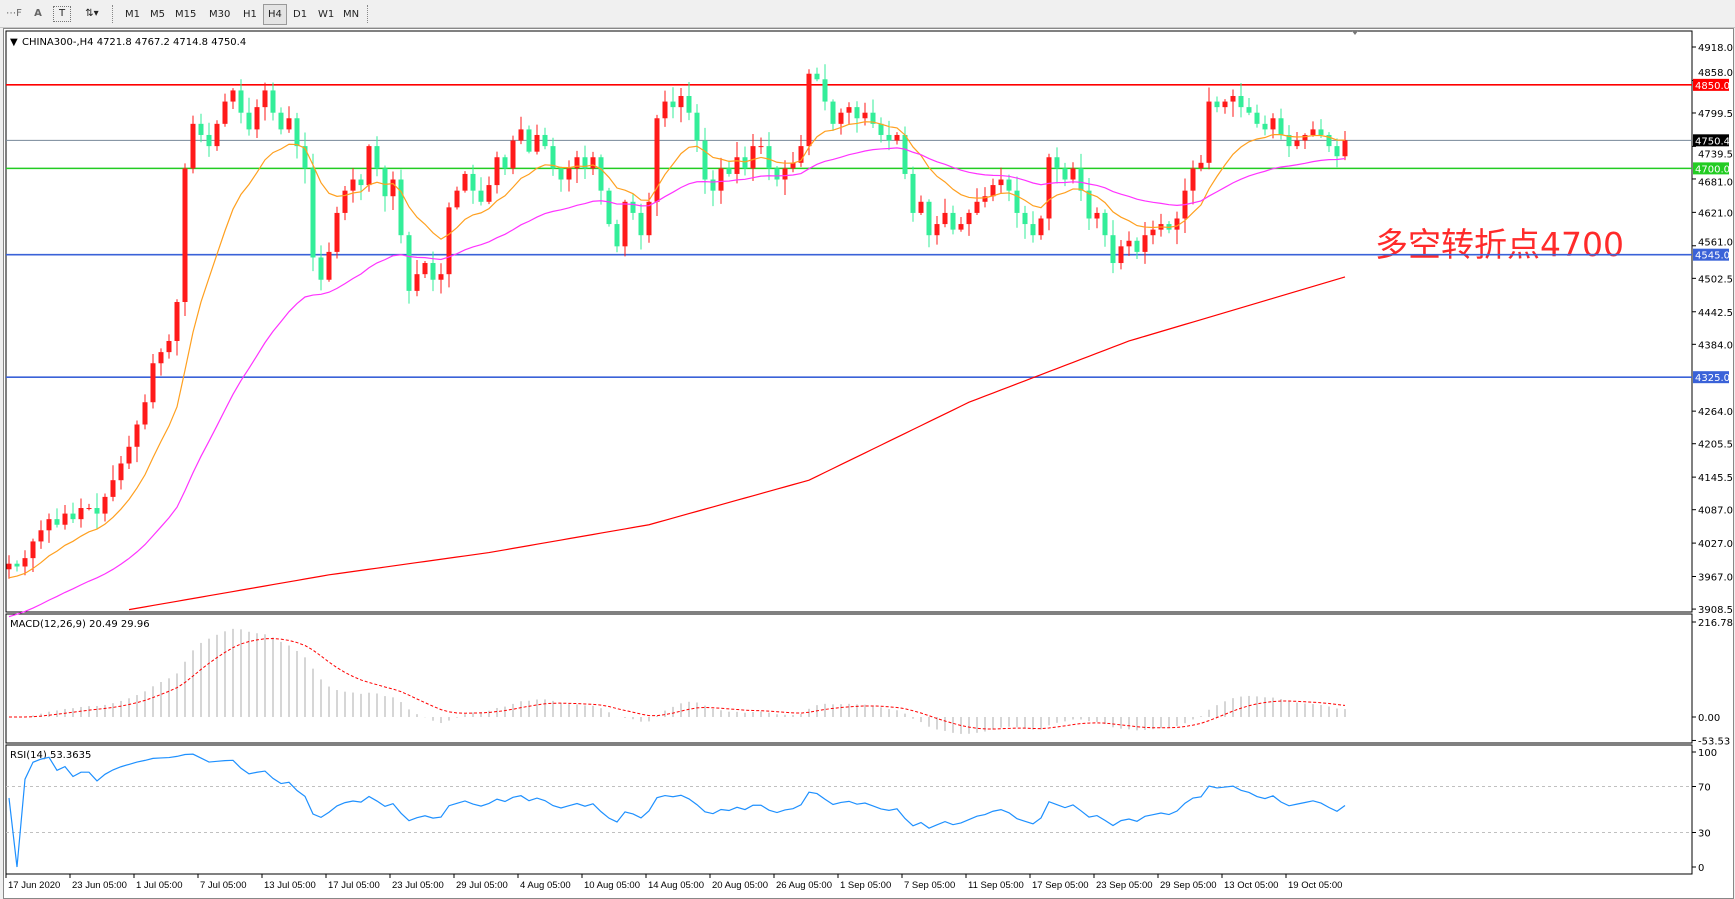  I want to click on macd-pane, so click(849, 678).